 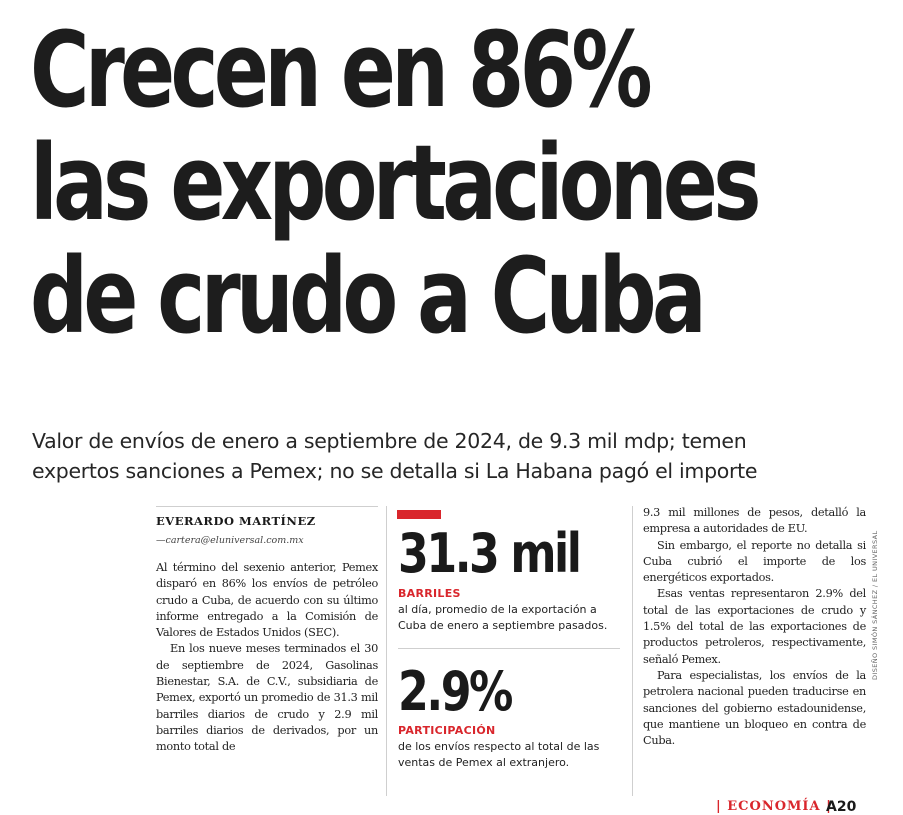 I want to click on section-label: | ECONOMÍA |, so click(x=774, y=806).